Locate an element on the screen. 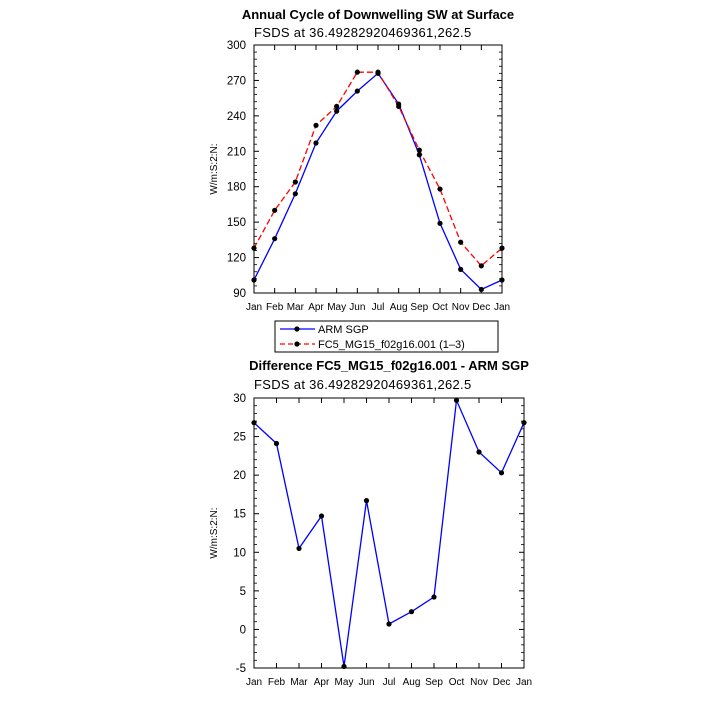 The height and width of the screenshot is (717, 717). y-tick-label: 25 is located at coordinates (239, 438).